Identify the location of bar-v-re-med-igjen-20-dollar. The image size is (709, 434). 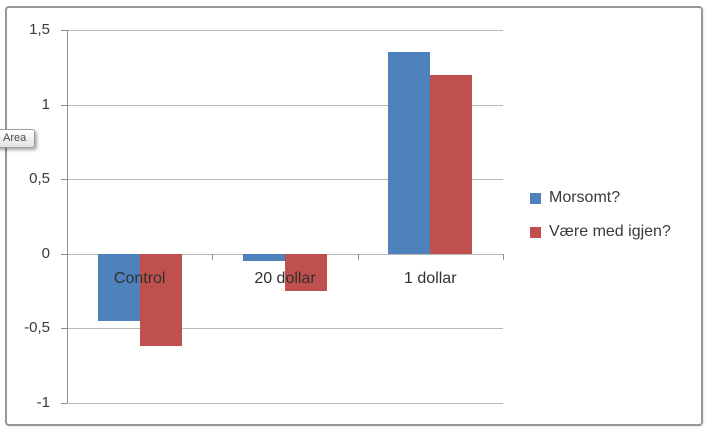
(306, 272).